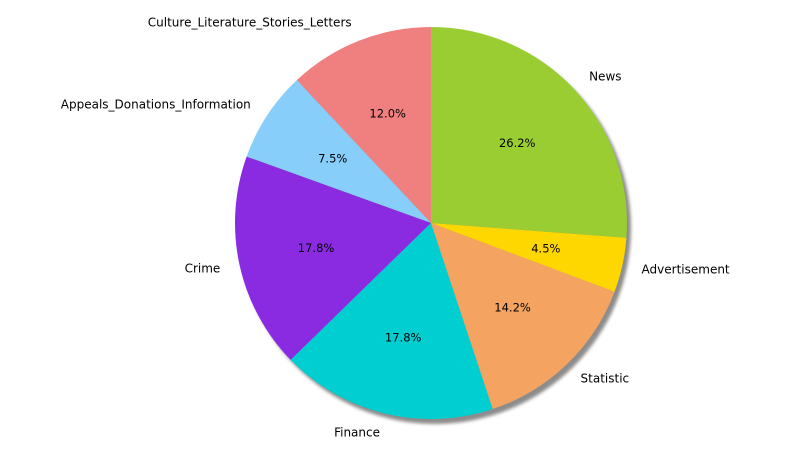  Describe the element at coordinates (517, 143) in the screenshot. I see `pct-label-news: 26.2%` at that location.